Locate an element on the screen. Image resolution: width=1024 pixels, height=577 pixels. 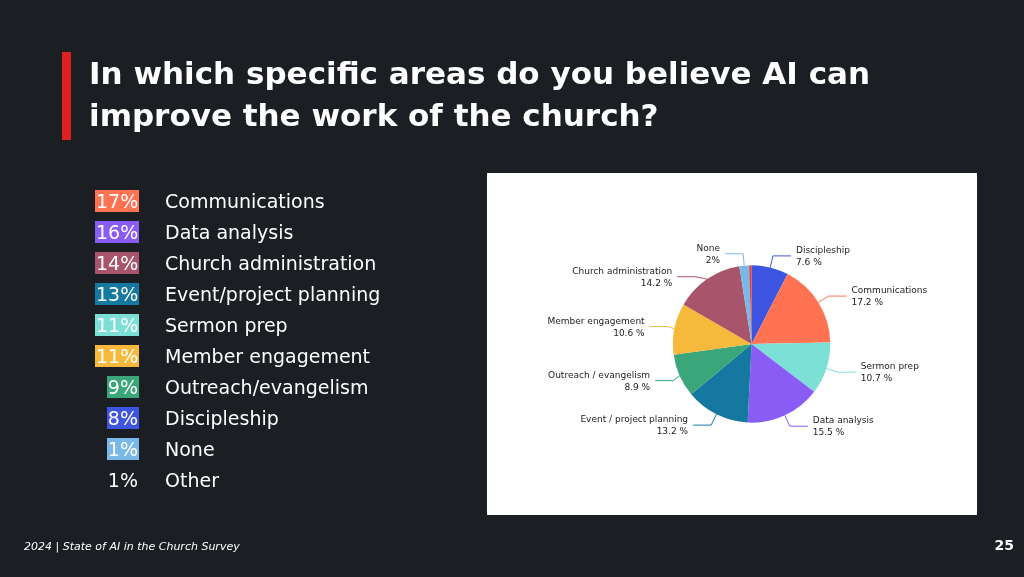
data-label: 13.2 % is located at coordinates (672, 431).